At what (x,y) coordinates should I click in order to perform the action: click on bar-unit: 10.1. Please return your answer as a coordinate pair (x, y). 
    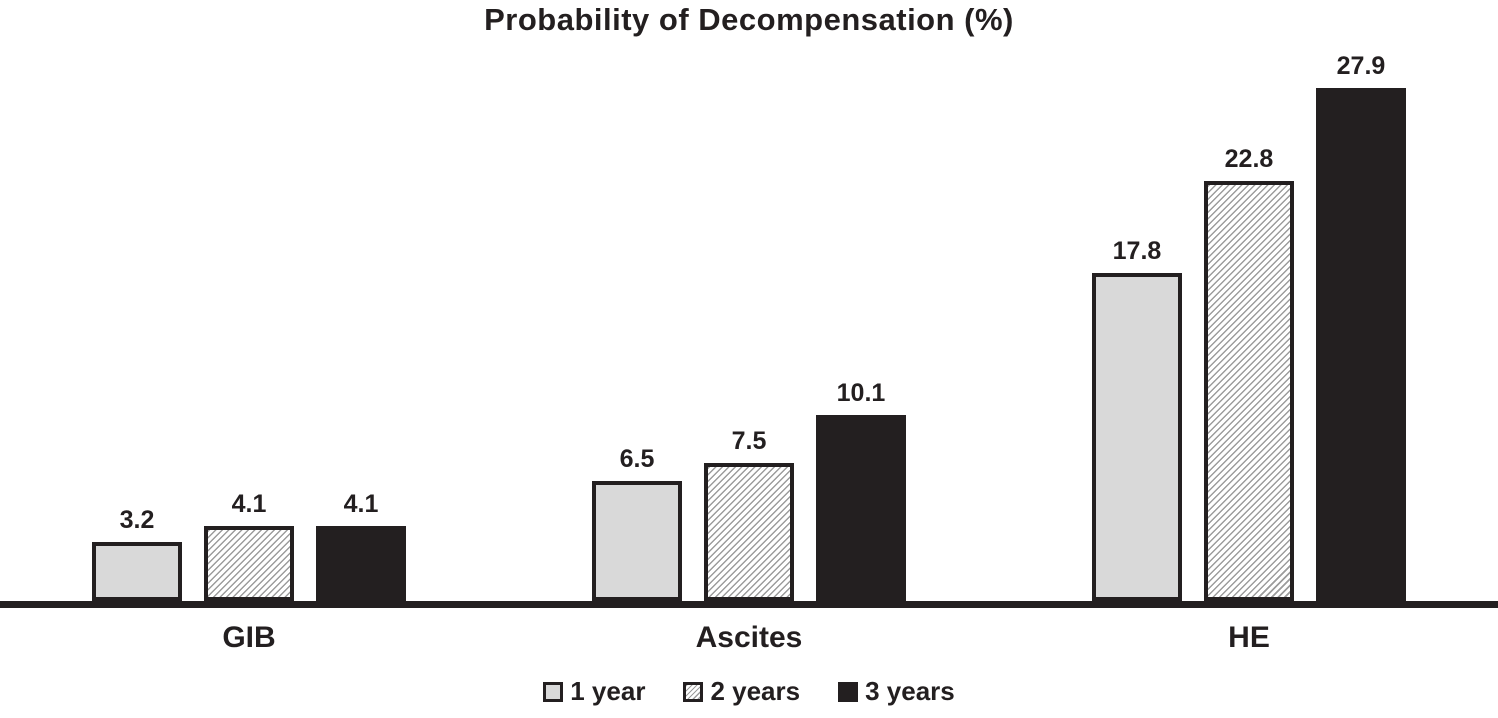
    Looking at the image, I should click on (861, 490).